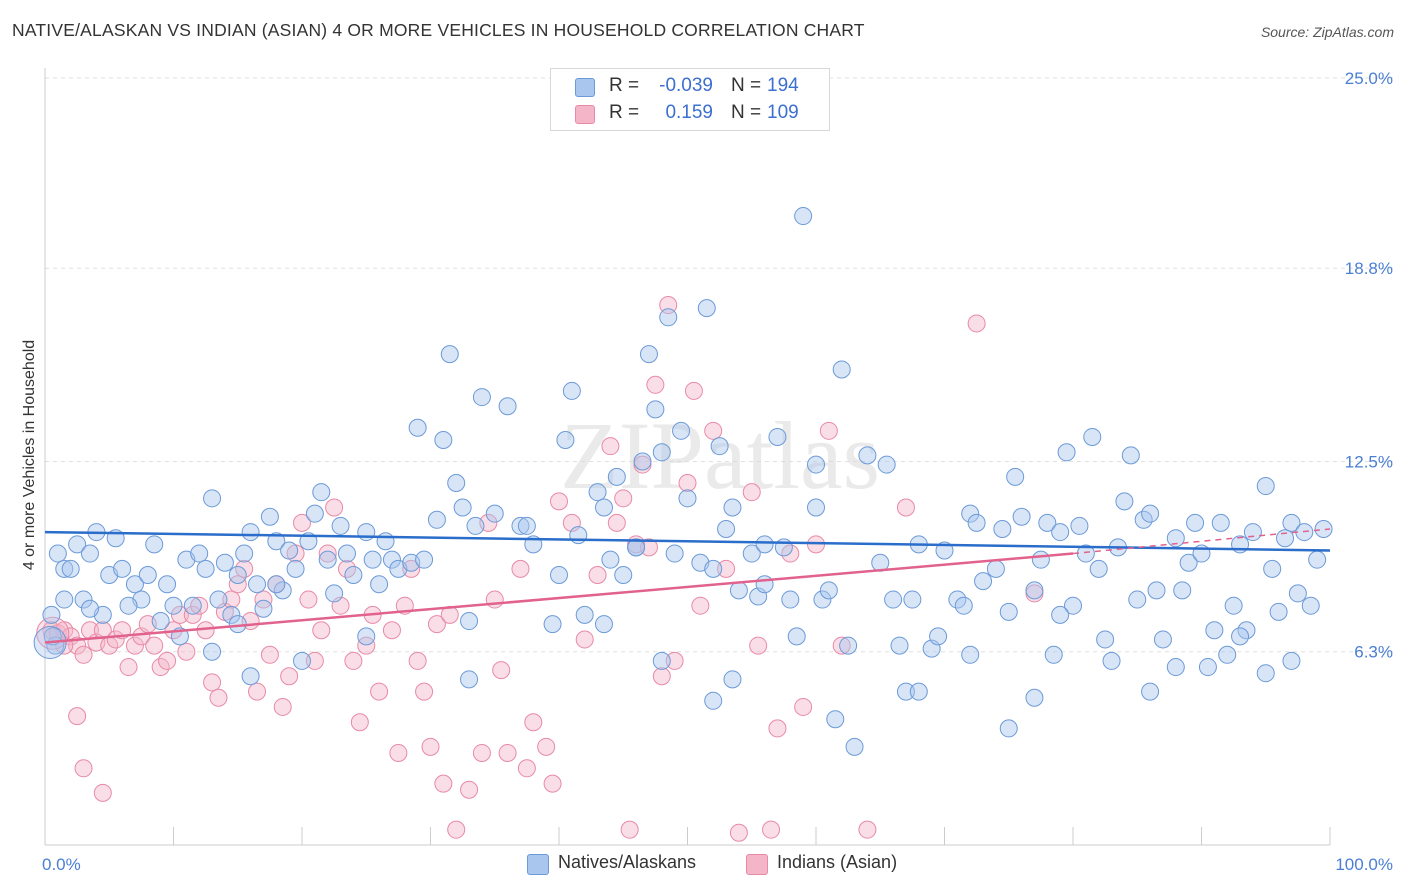 This screenshot has height=892, width=1406. Describe the element at coordinates (1369, 462) in the screenshot. I see `y-tick-label: 12.5%` at that location.